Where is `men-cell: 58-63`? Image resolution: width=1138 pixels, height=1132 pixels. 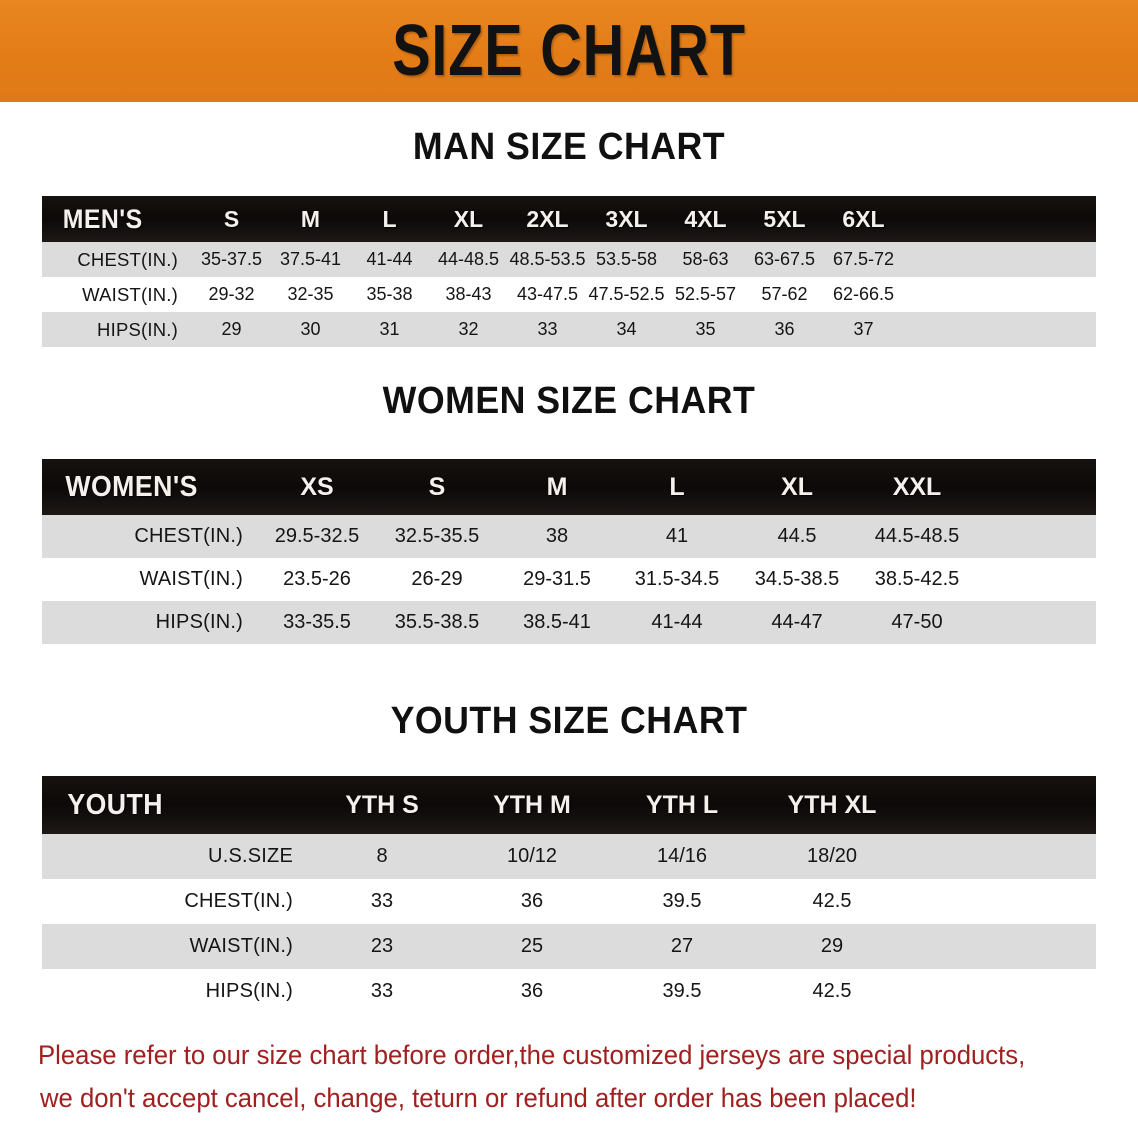
men-cell: 58-63 is located at coordinates (705, 259).